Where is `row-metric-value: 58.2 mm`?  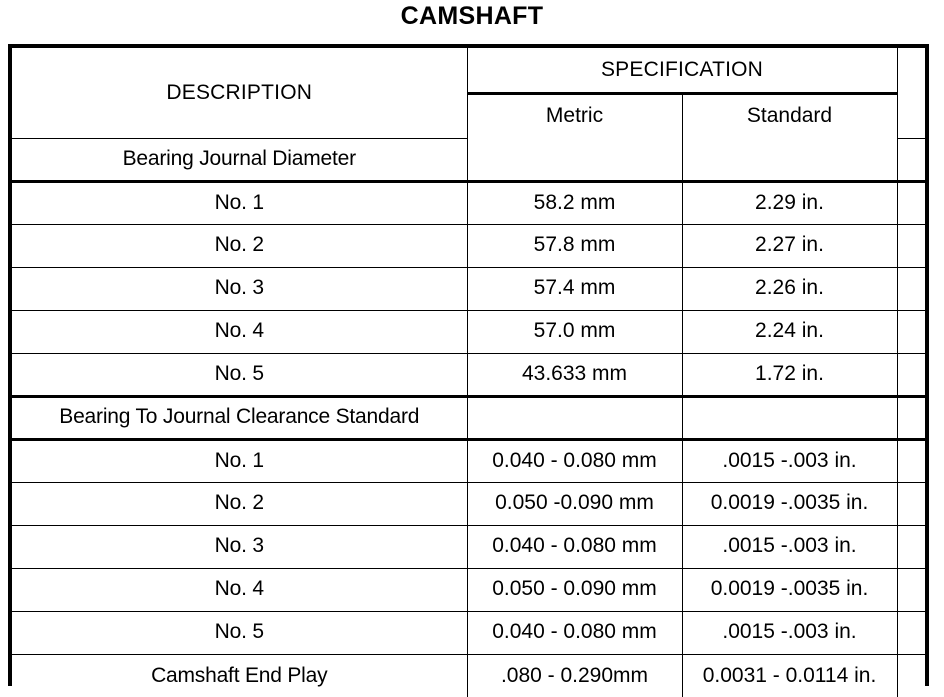 row-metric-value: 58.2 mm is located at coordinates (574, 202).